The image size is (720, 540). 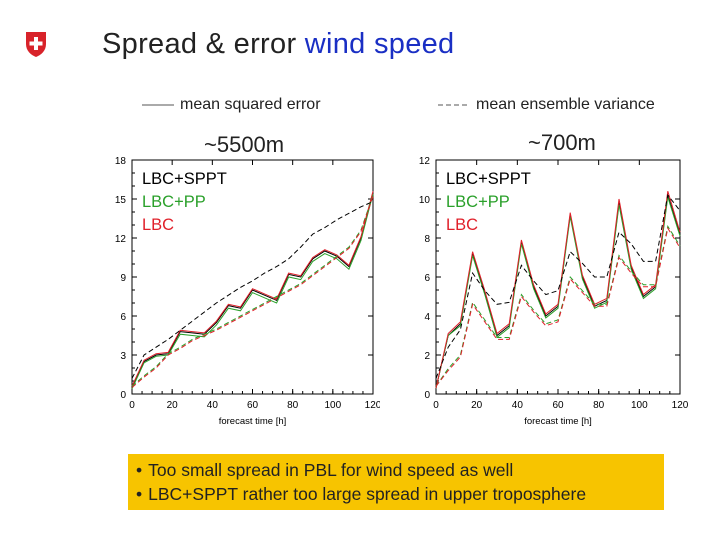 What do you see at coordinates (427, 239) in the screenshot?
I see `y-tick-label: 8` at bounding box center [427, 239].